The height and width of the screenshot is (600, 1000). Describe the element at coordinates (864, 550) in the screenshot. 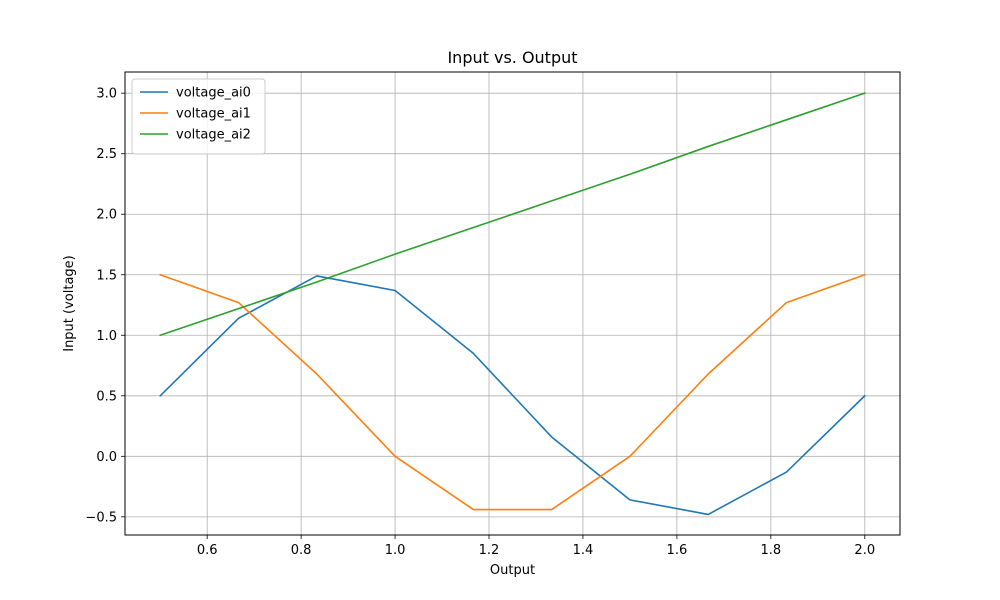

I see `x-tick-label: 2.0` at that location.